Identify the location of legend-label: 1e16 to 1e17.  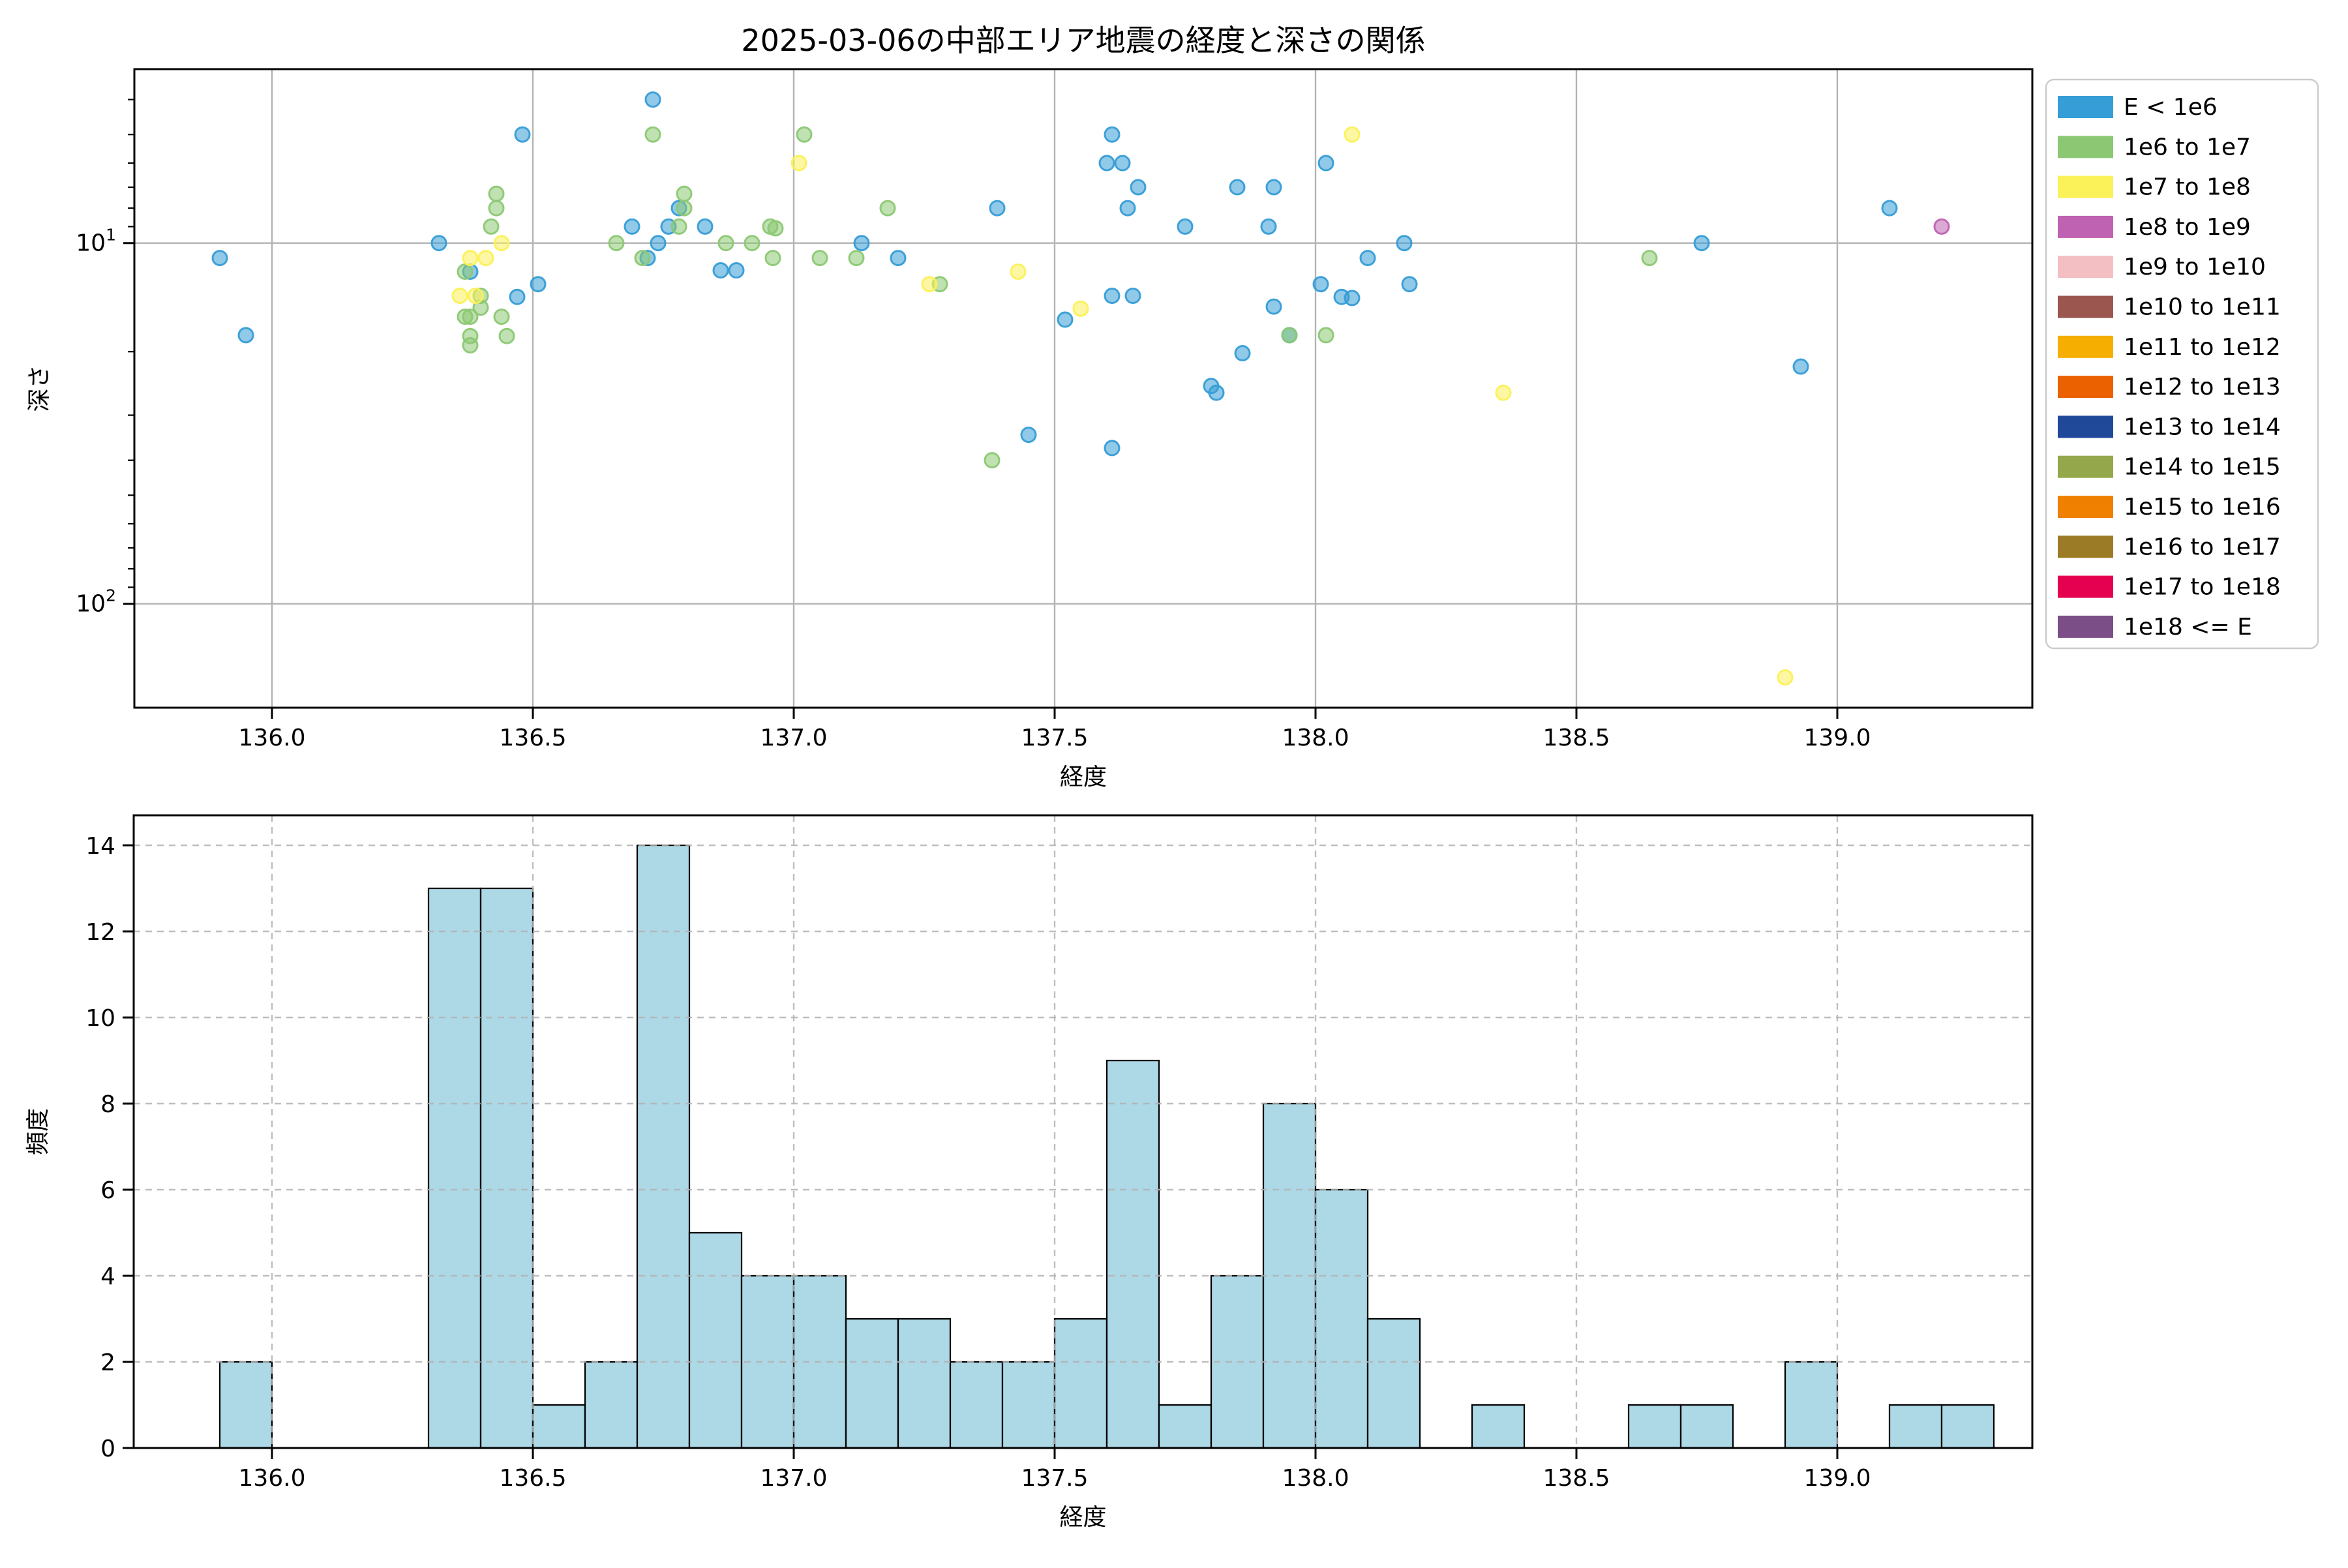
(2203, 547).